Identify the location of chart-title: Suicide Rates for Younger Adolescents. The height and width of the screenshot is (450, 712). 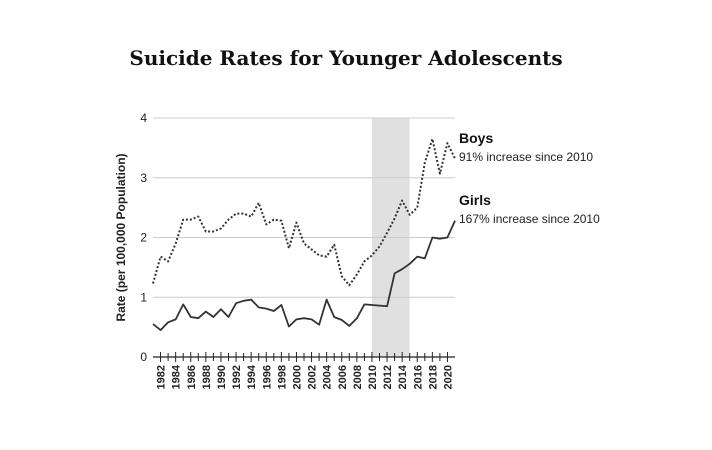
(345, 58).